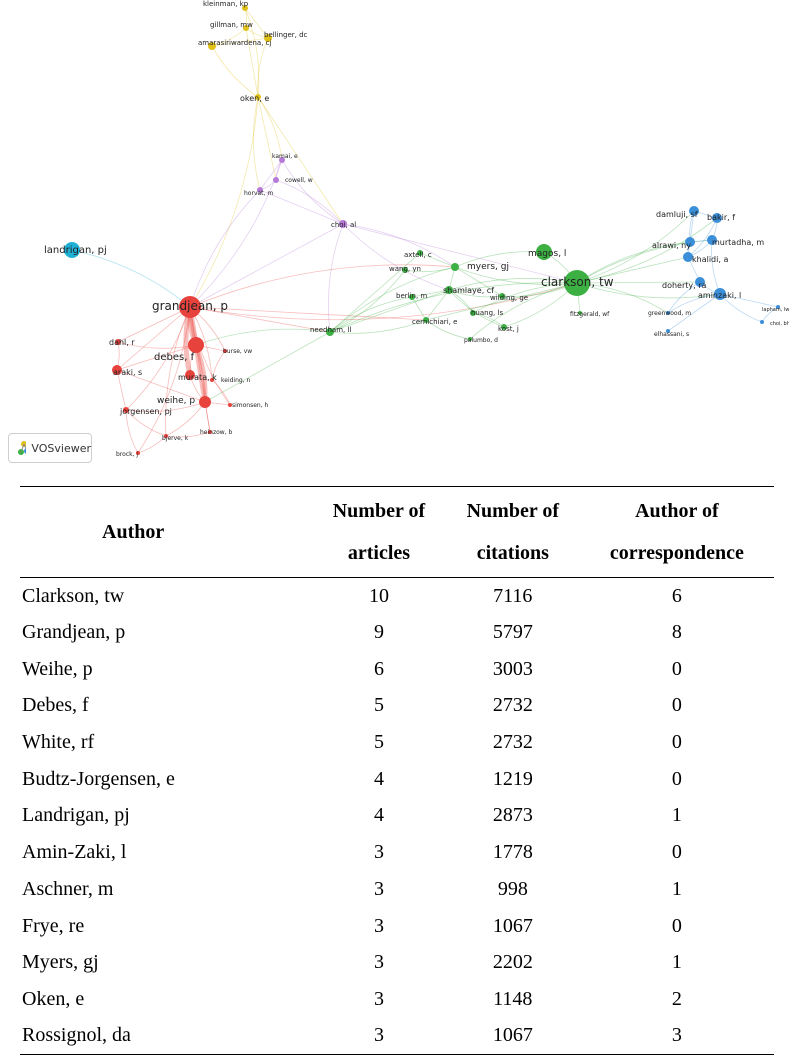 The image size is (789, 1055). Describe the element at coordinates (590, 314) in the screenshot. I see `network-node-label: fitzgerald, wf` at that location.